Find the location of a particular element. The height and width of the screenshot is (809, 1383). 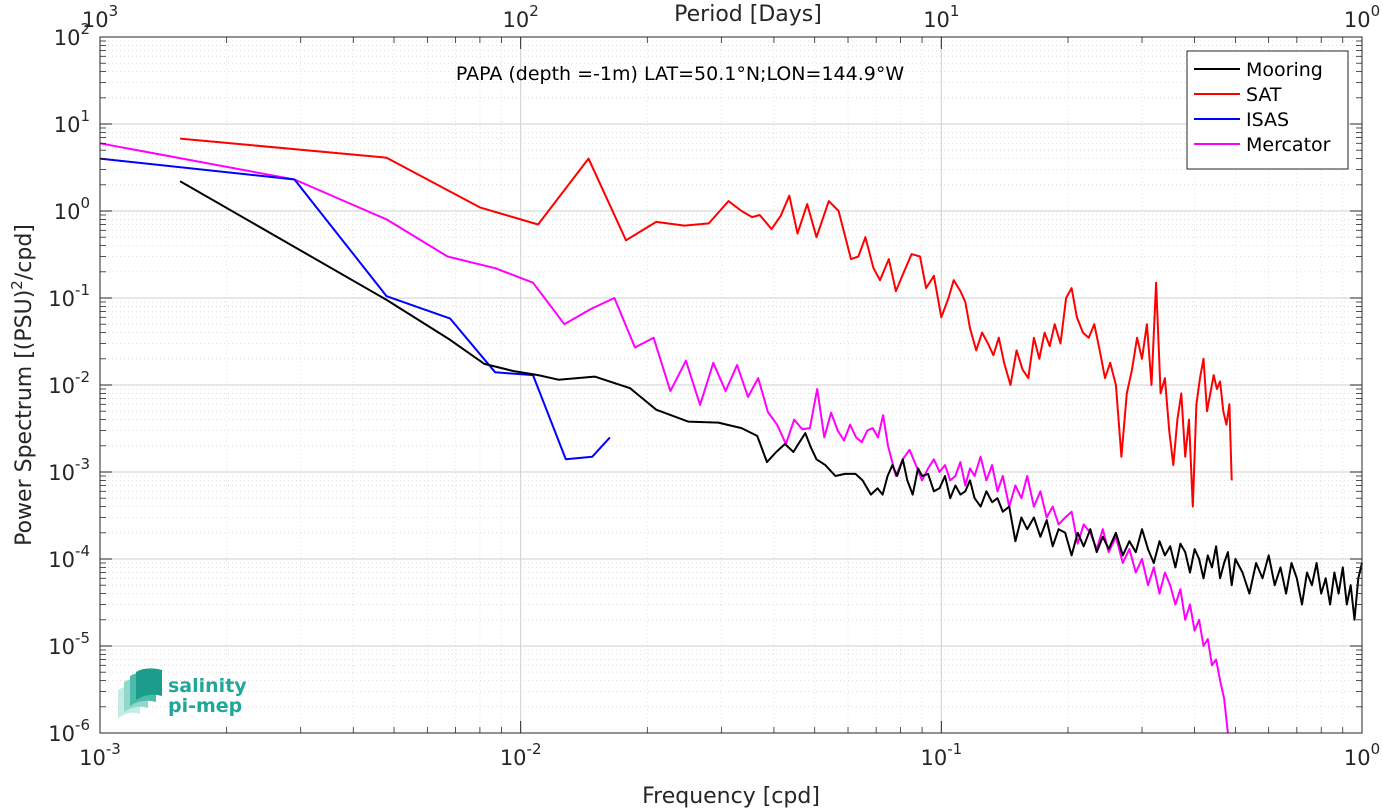

top-tick-labels: 10³ 10² 10¹ 10⁰ is located at coordinates (731, 17).